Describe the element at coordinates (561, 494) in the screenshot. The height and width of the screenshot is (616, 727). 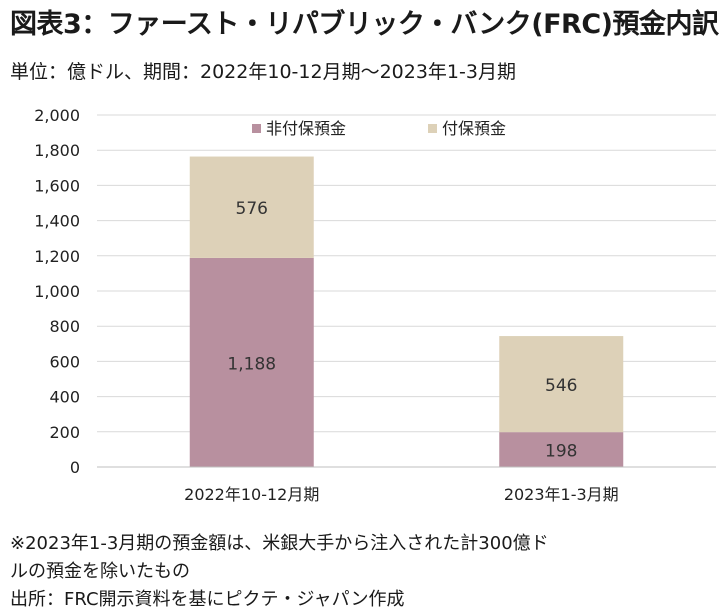
I see `category-label: 2023年1-3月期` at that location.